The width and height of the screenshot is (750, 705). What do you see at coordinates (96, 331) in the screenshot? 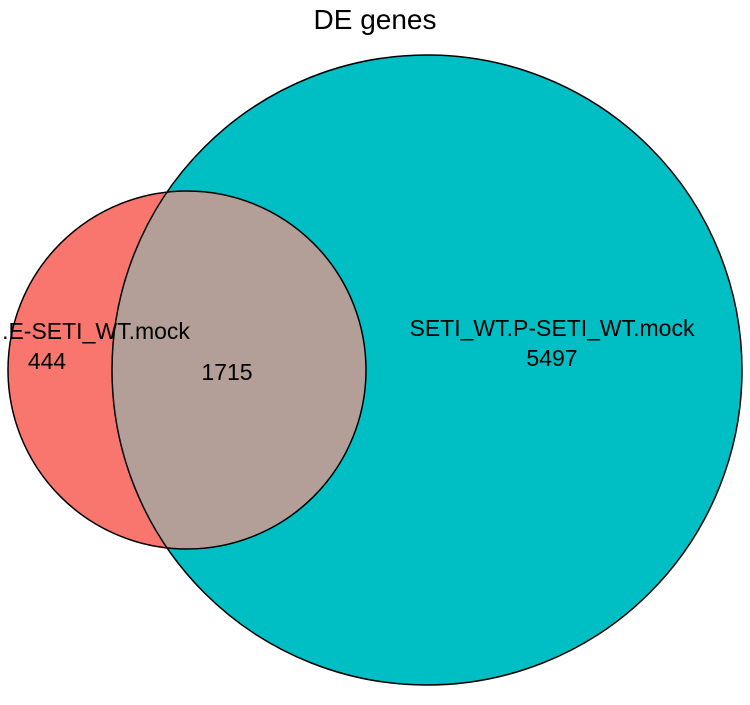
I see `left-set-label: .E-SETI_WT.mock` at bounding box center [96, 331].